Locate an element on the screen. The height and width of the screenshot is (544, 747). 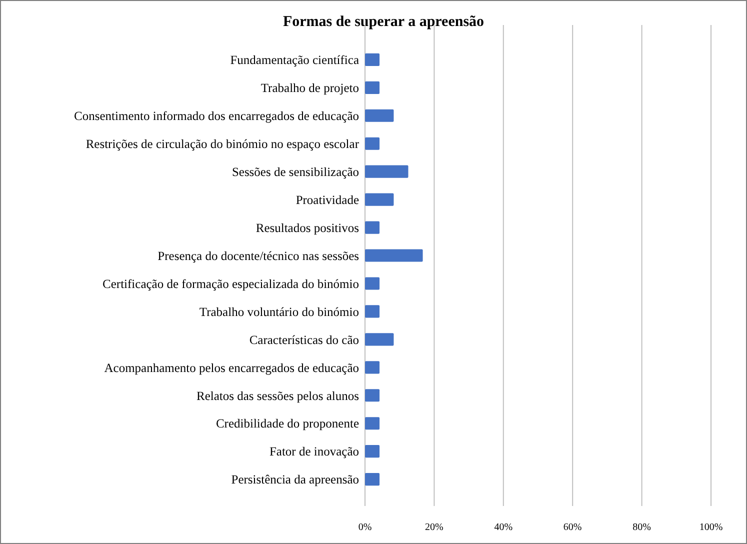
chart-title: Formas de superar a apreensão is located at coordinates (383, 22).